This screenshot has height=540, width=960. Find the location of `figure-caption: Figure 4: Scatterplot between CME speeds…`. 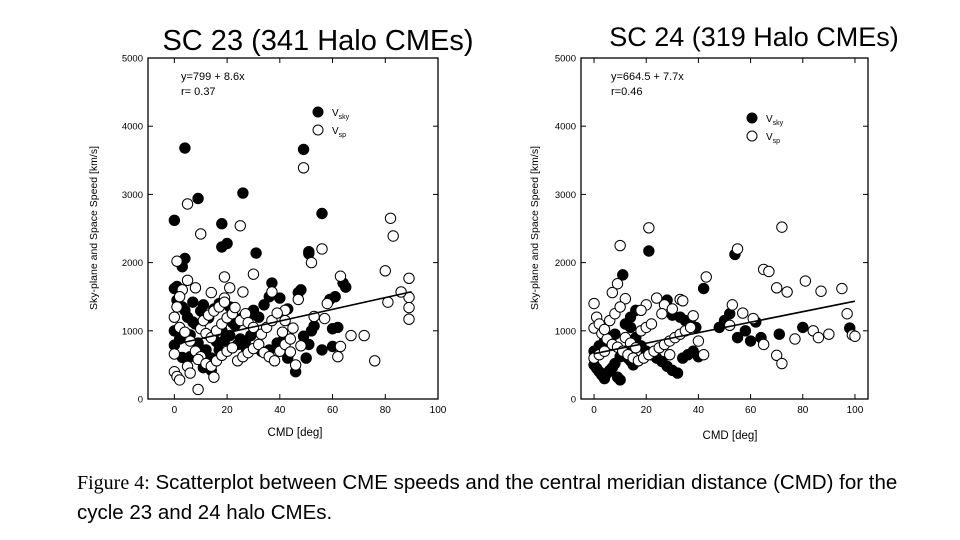

figure-caption: Figure 4: Scatterplot between CME speeds… is located at coordinates (507, 497).